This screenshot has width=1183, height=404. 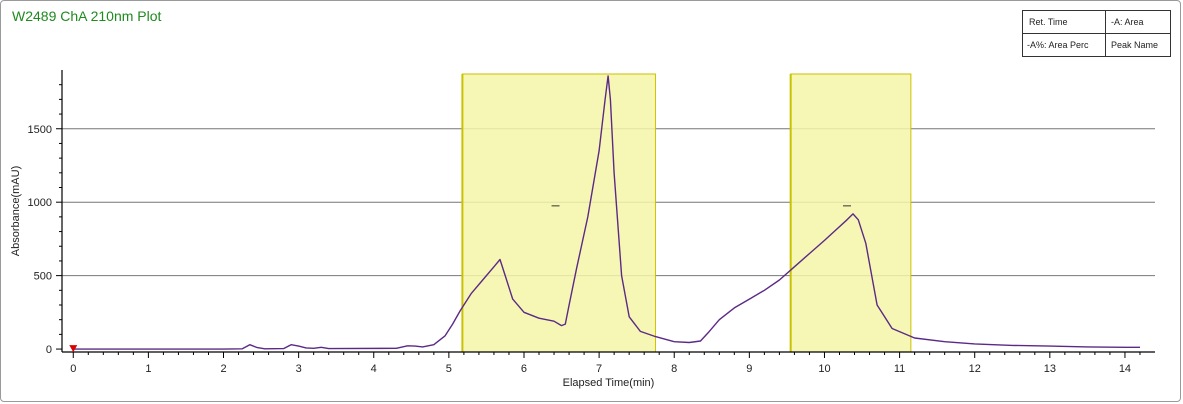 What do you see at coordinates (524, 369) in the screenshot?
I see `x-tick-label-6: 6` at bounding box center [524, 369].